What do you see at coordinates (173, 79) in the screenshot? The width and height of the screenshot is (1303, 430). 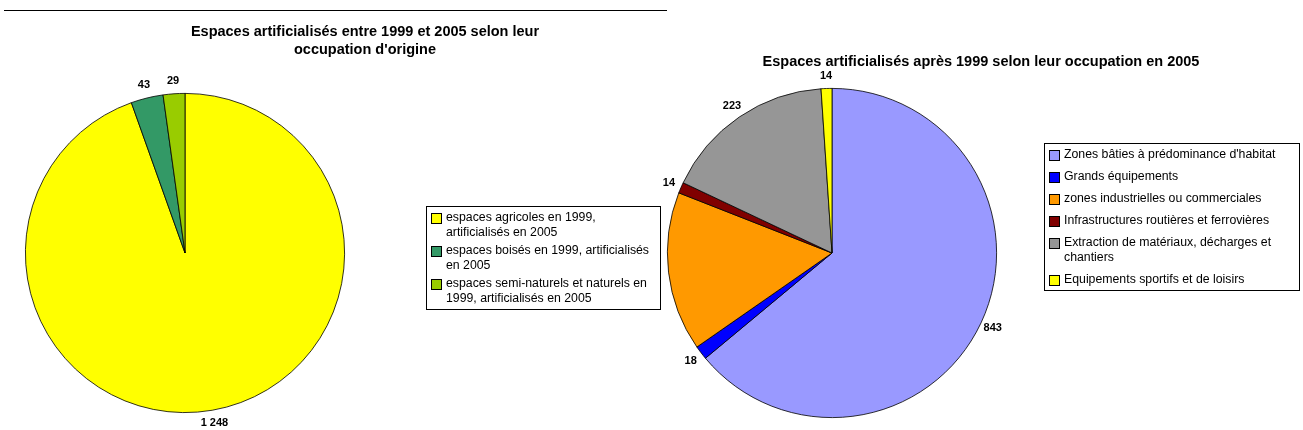 I see `data-label: 29` at bounding box center [173, 79].